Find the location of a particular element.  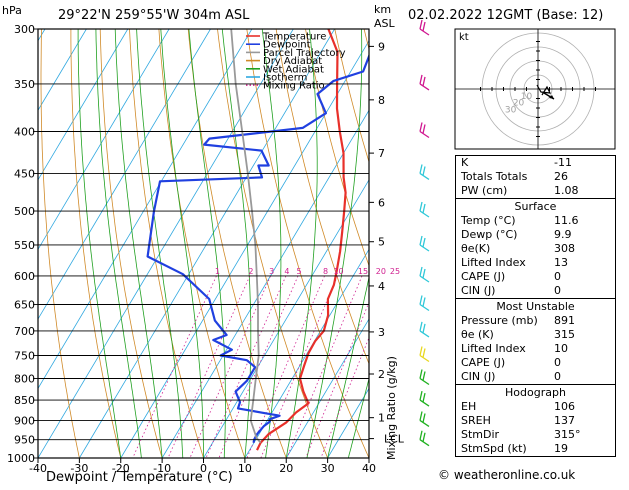

x-tick-label: 10 is located at coordinates (245, 468).